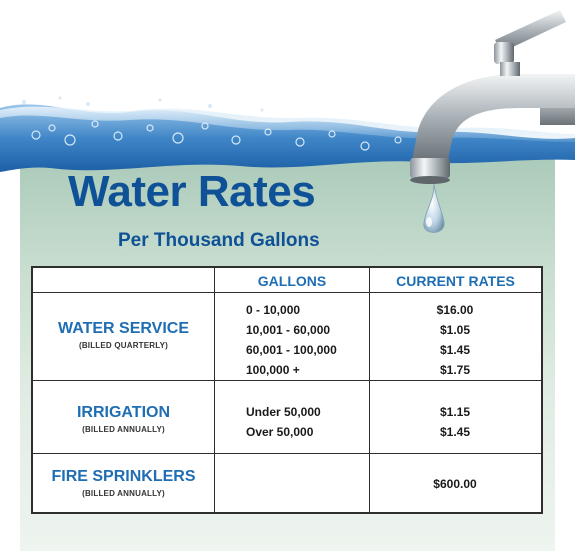 The image size is (575, 551). What do you see at coordinates (288, 330) in the screenshot?
I see `gallons-range: 10,001 - 60,000` at bounding box center [288, 330].